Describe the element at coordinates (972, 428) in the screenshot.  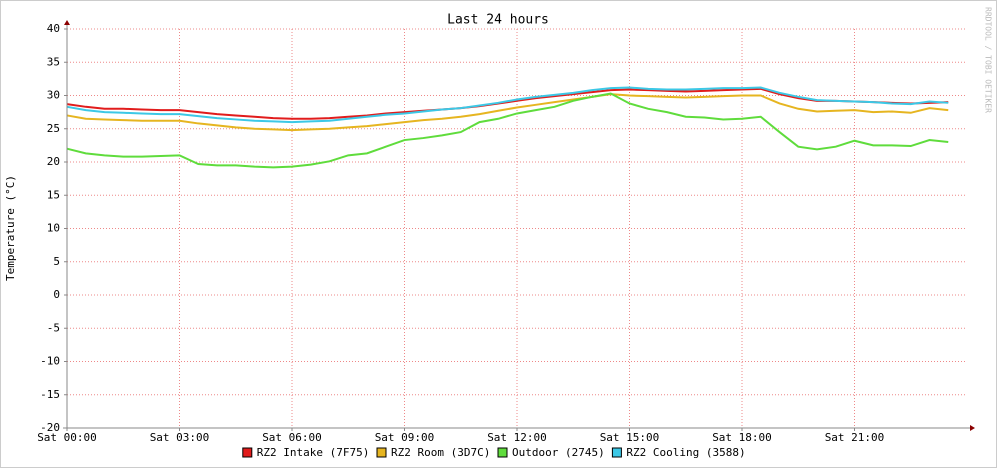
I see `x-axis-arrow` at that location.